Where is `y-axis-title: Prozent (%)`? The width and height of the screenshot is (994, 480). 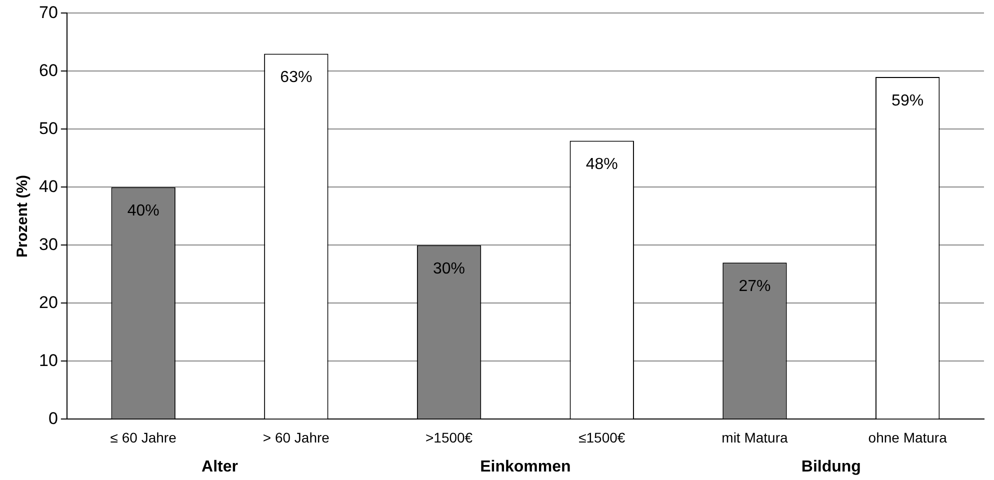 y-axis-title: Prozent (%) is located at coordinates (23, 216).